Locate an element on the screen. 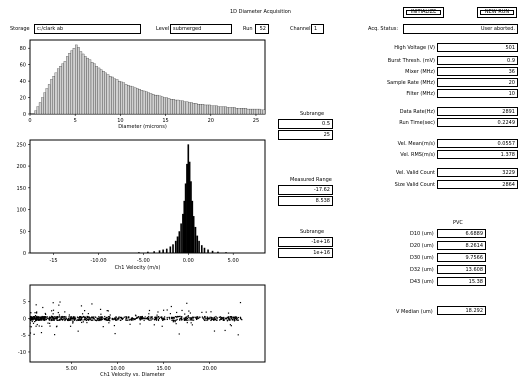  channel-field: 1 is located at coordinates (317, 29).